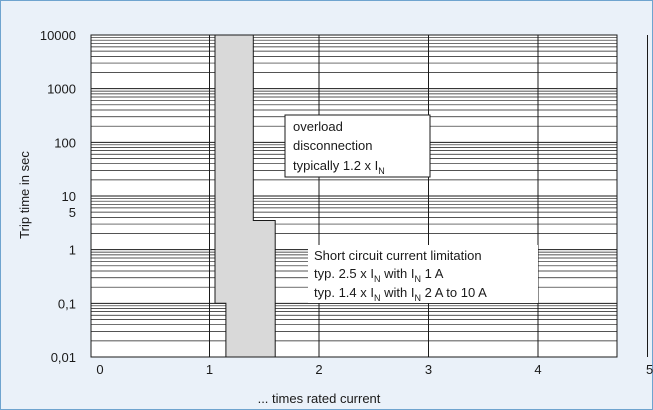 This screenshot has width=653, height=410. What do you see at coordinates (318, 369) in the screenshot?
I see `x-tick-label: 2` at bounding box center [318, 369].